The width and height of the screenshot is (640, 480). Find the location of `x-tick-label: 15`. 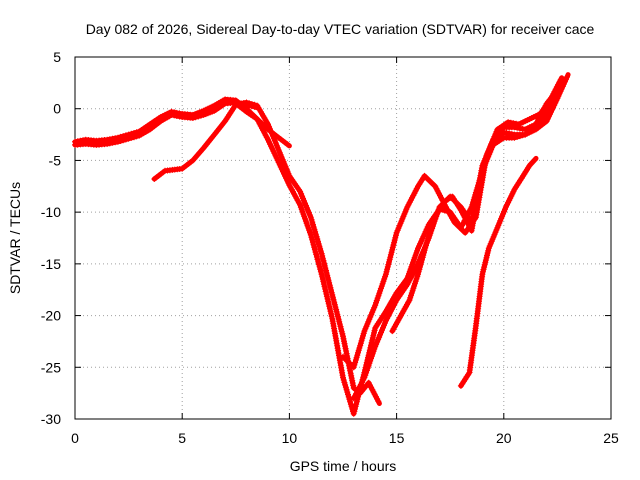

x-tick-label: 15 is located at coordinates (397, 438).